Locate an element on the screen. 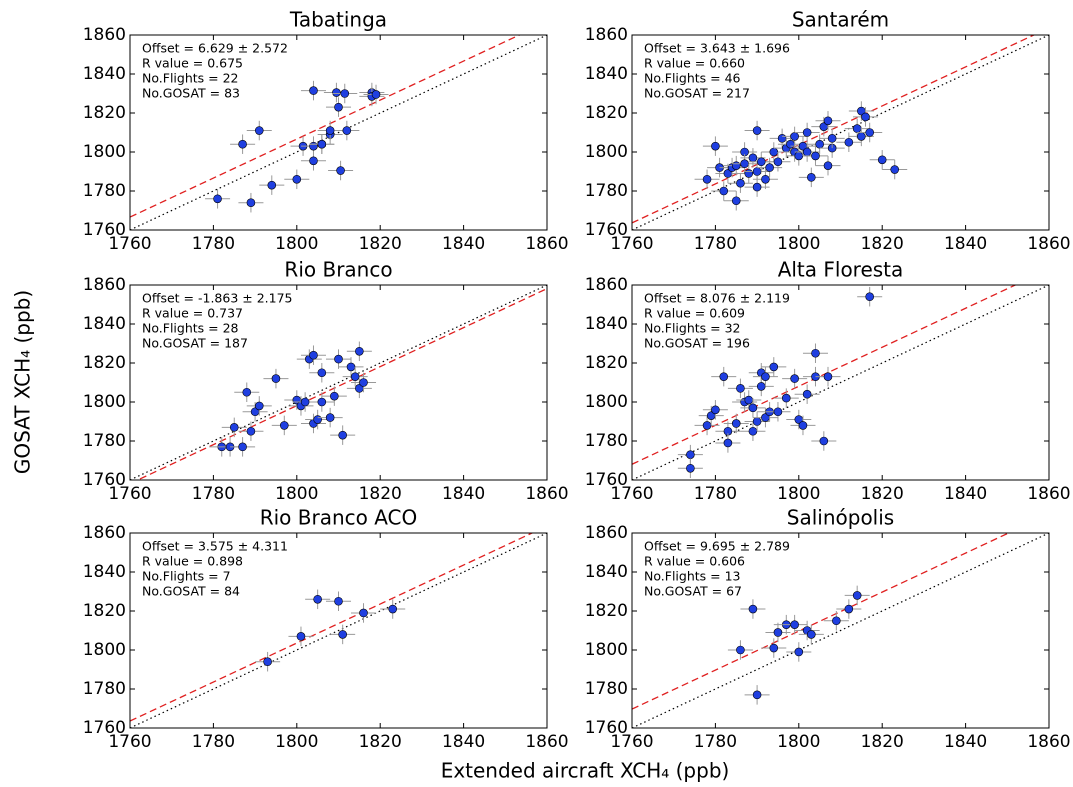 Image resolution: width=1073 pixels, height=787 pixels. annotation: No.Flights = 7 is located at coordinates (186, 576).